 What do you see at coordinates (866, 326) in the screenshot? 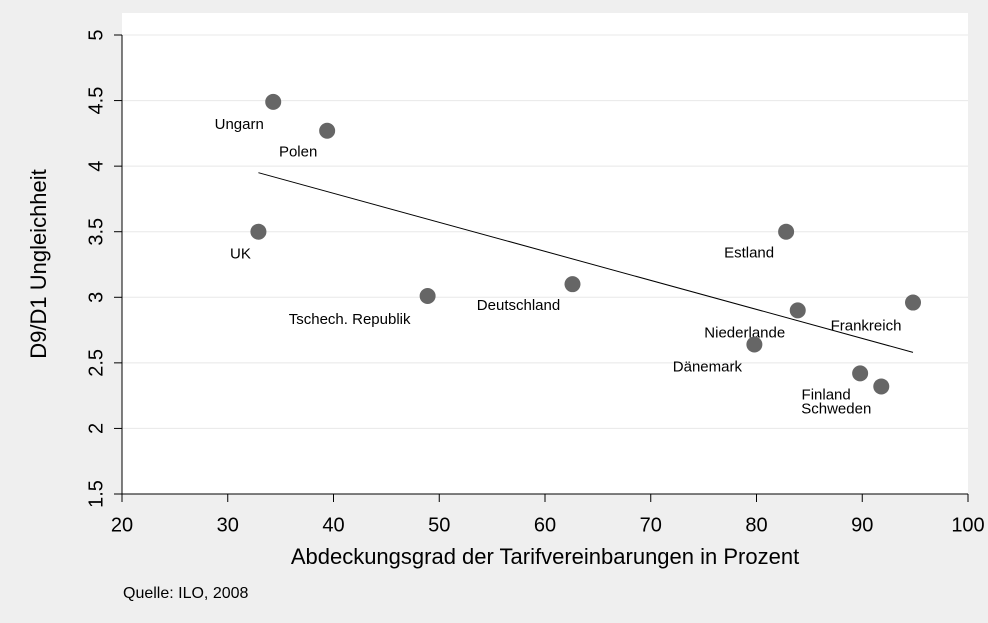
I see `point-label: Frankreich` at bounding box center [866, 326].